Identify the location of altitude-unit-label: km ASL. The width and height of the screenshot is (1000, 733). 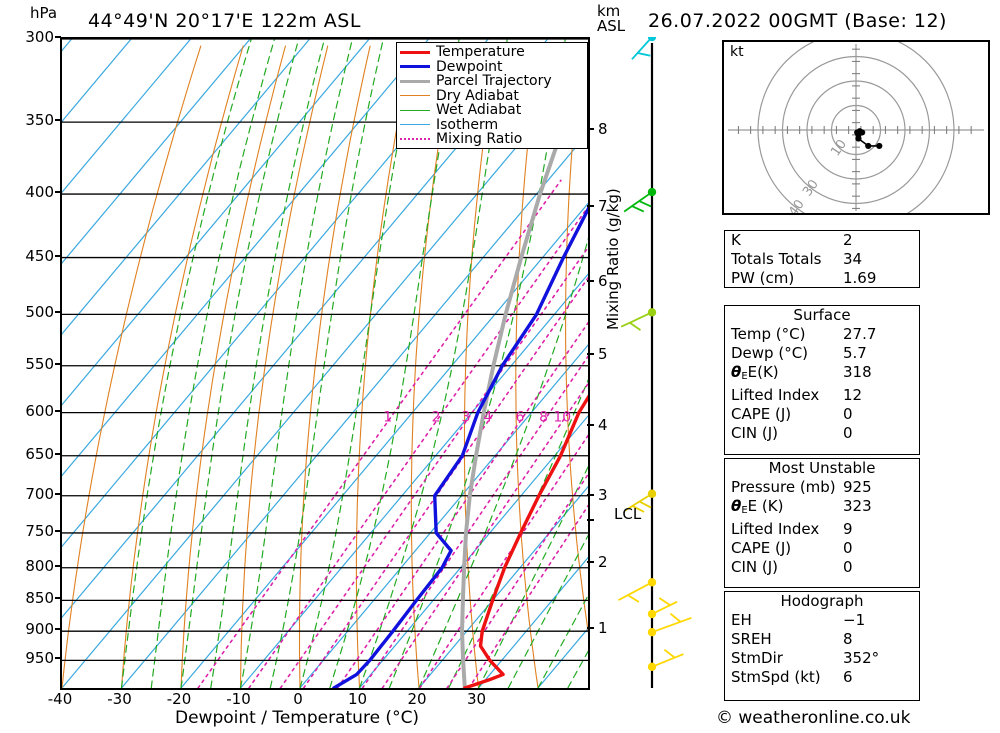
(611, 19).